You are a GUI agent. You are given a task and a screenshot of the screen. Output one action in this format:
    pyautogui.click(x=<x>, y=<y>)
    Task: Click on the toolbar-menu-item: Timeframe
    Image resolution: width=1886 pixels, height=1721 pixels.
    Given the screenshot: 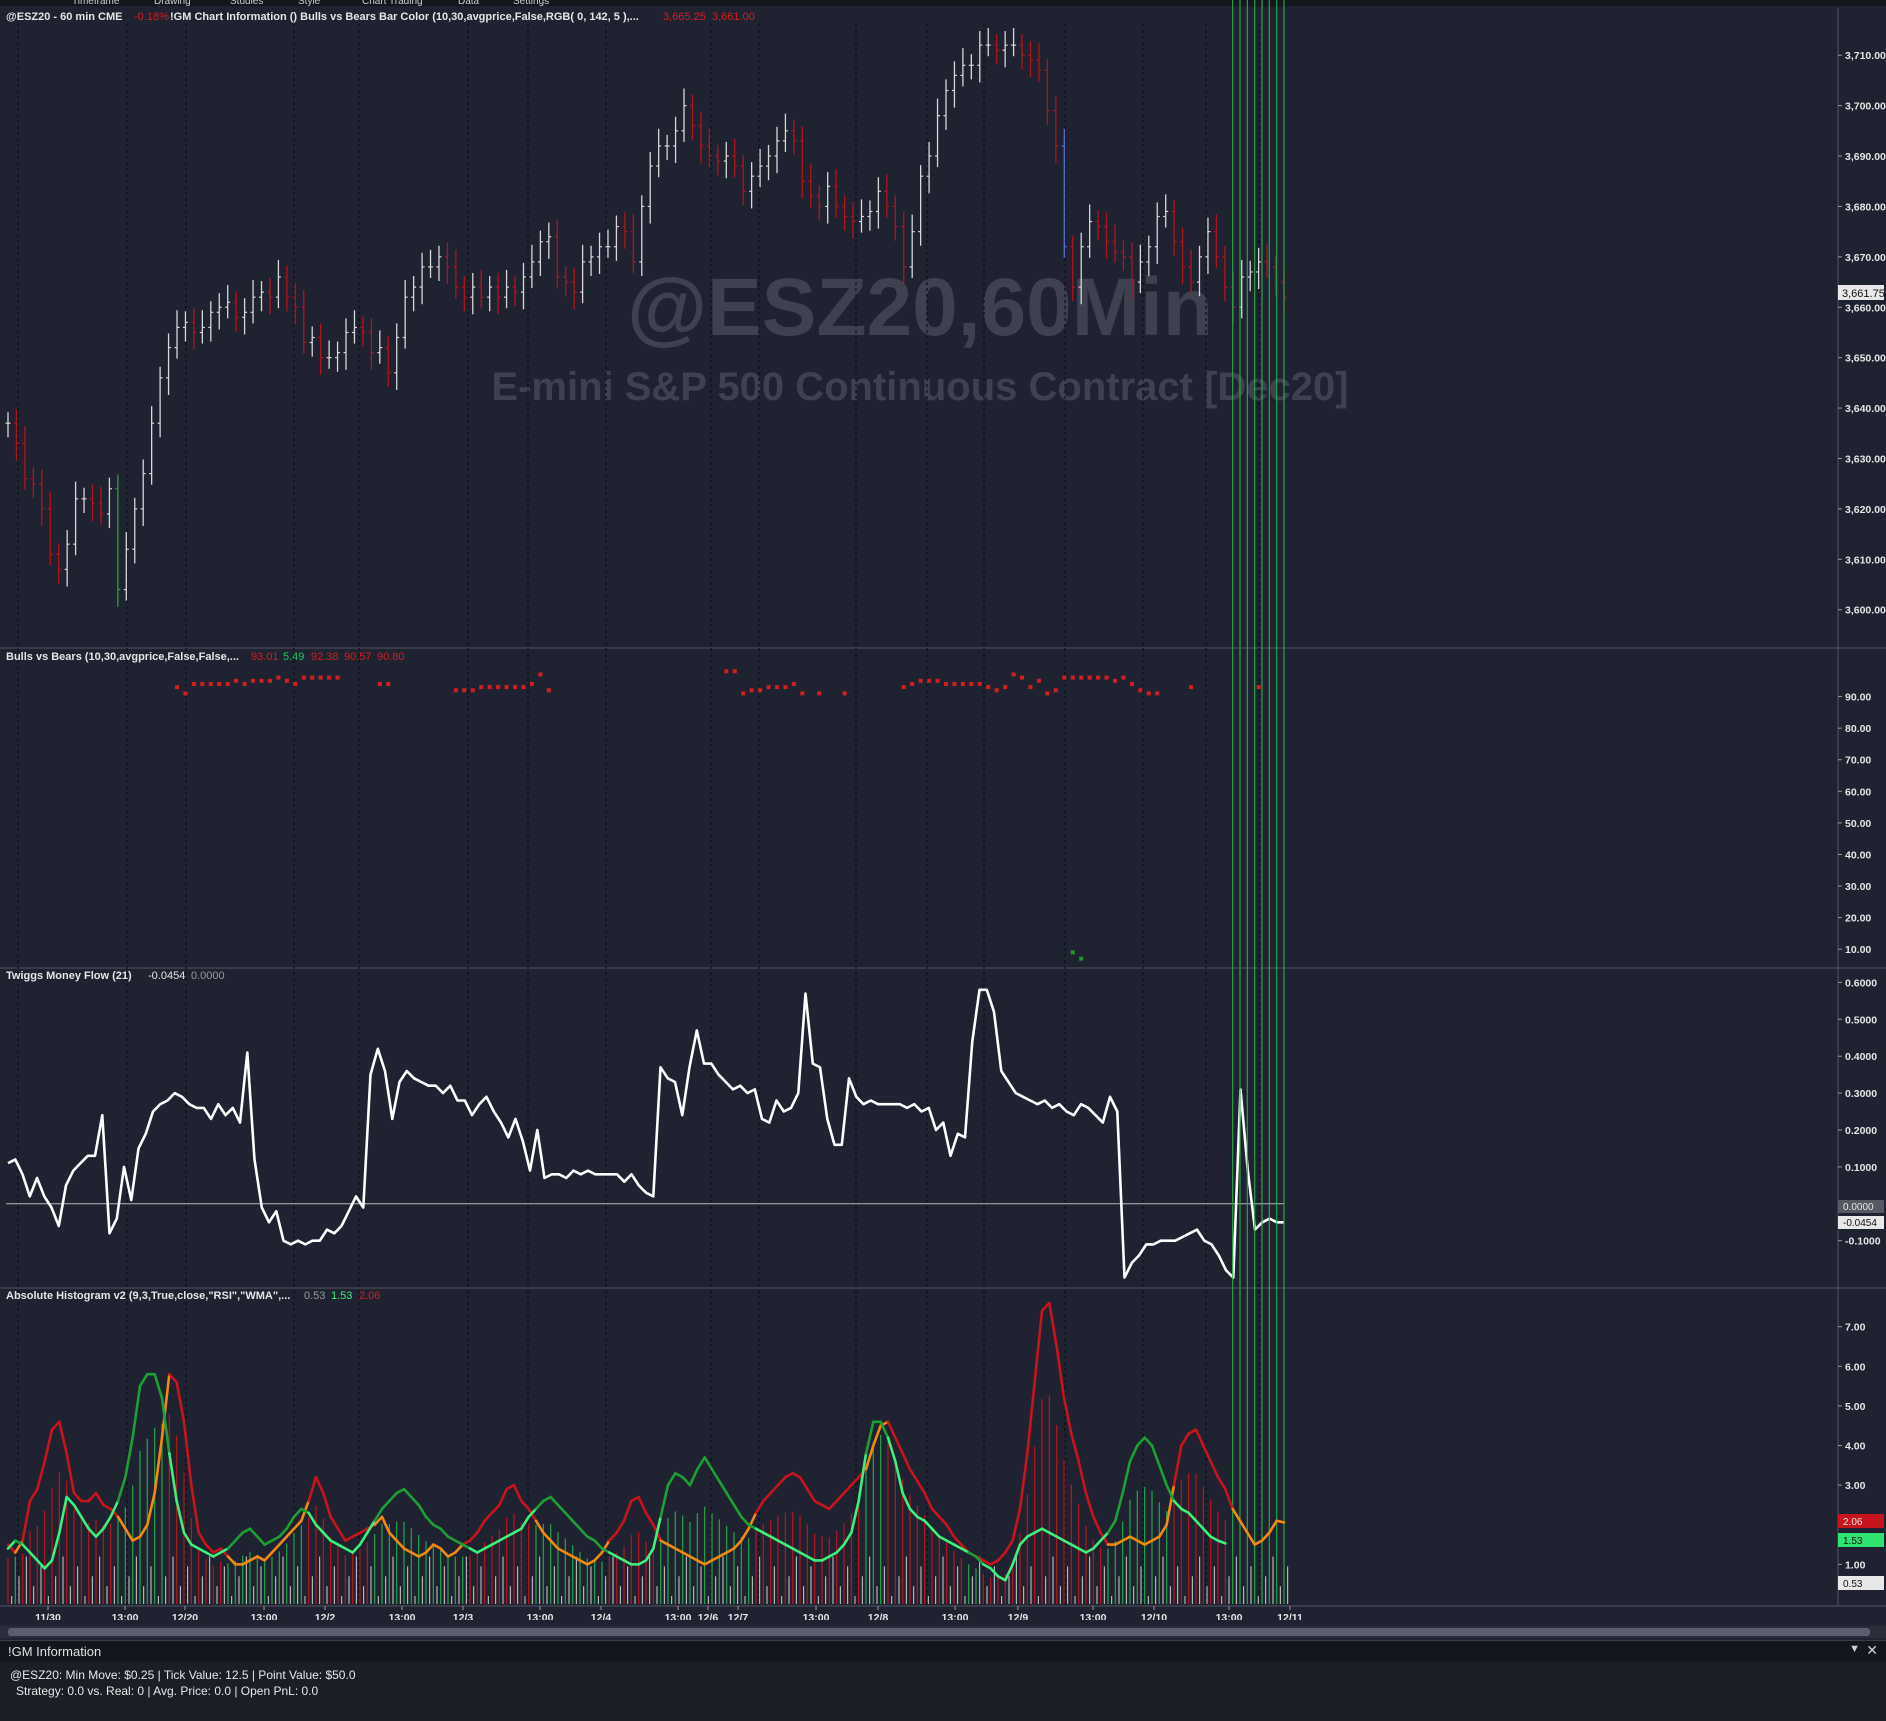 What is the action you would take?
    pyautogui.click(x=96, y=3)
    